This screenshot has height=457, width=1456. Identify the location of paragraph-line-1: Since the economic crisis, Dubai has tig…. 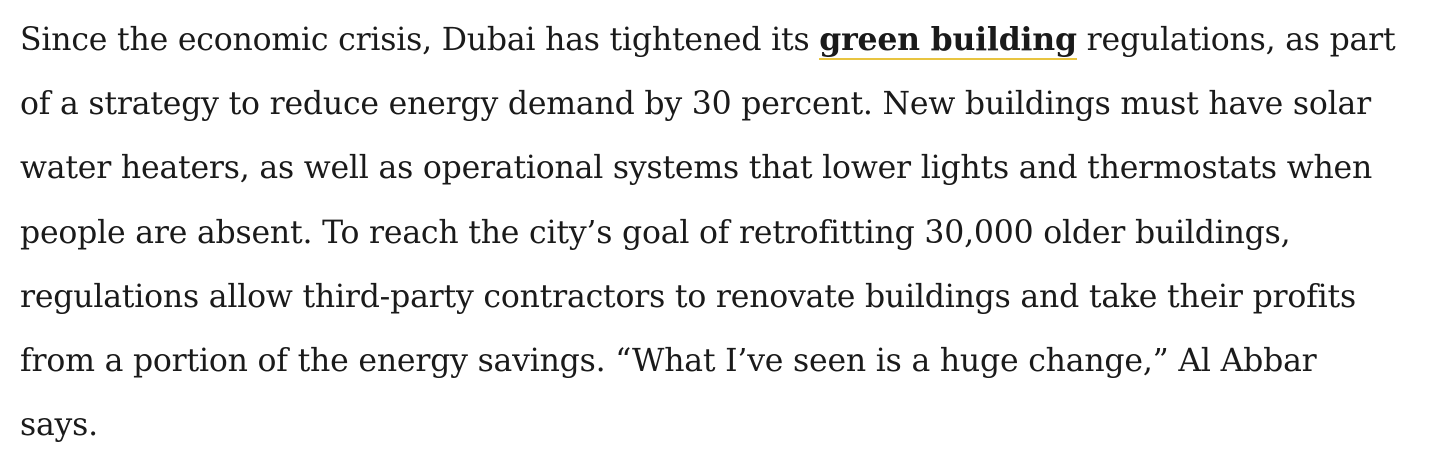
(735, 40).